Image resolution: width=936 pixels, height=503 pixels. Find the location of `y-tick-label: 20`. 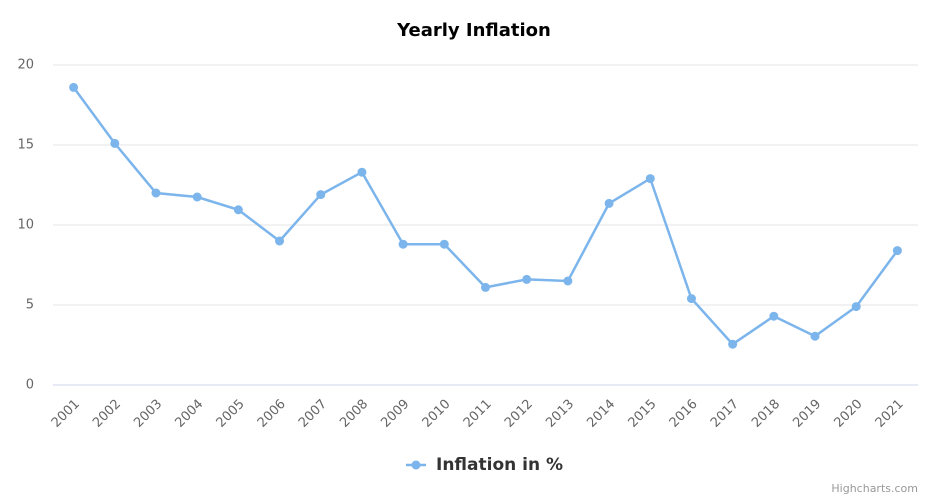

y-tick-label: 20 is located at coordinates (25, 65).